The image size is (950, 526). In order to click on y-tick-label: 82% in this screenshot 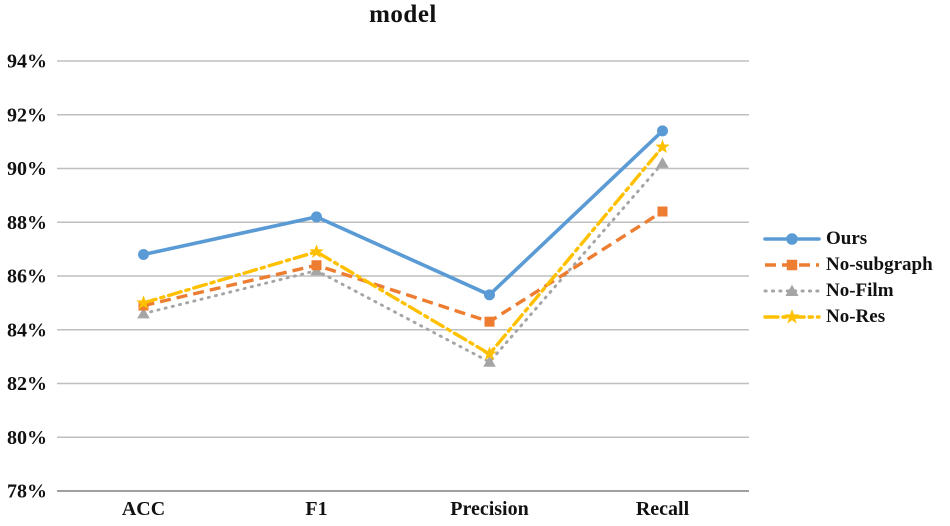, I will do `click(27, 384)`.